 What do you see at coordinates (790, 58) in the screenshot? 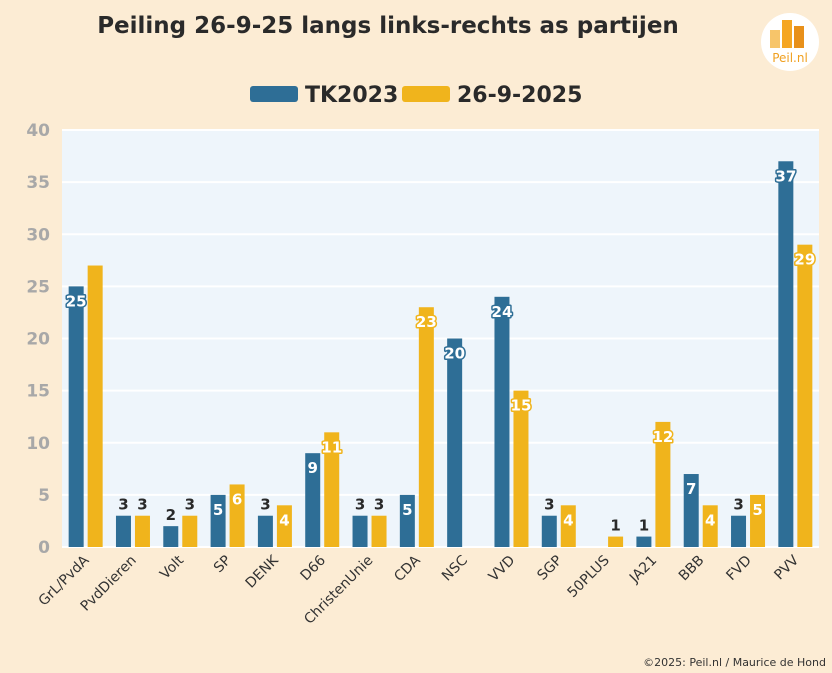
I see `logo-text: Peil.nl` at bounding box center [790, 58].